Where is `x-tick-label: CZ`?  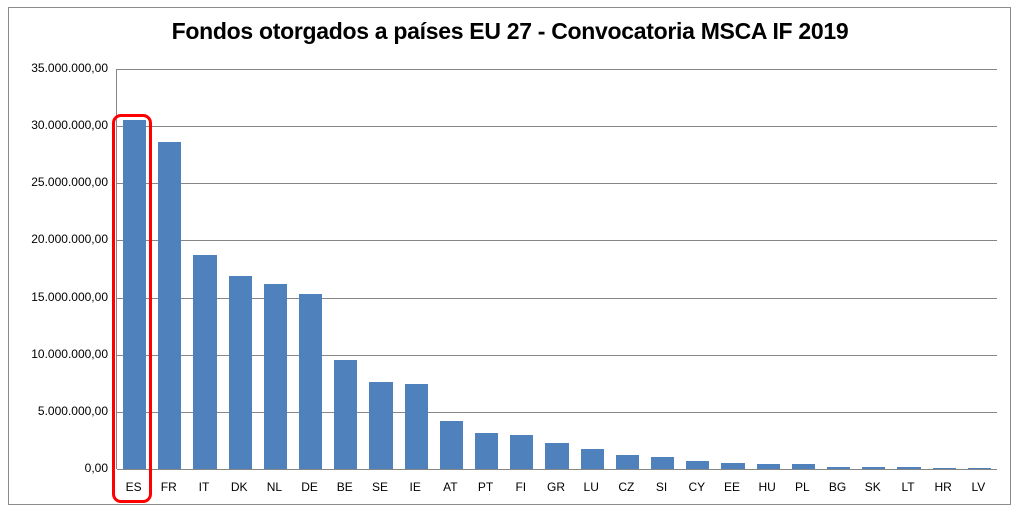
x-tick-label: CZ is located at coordinates (626, 487).